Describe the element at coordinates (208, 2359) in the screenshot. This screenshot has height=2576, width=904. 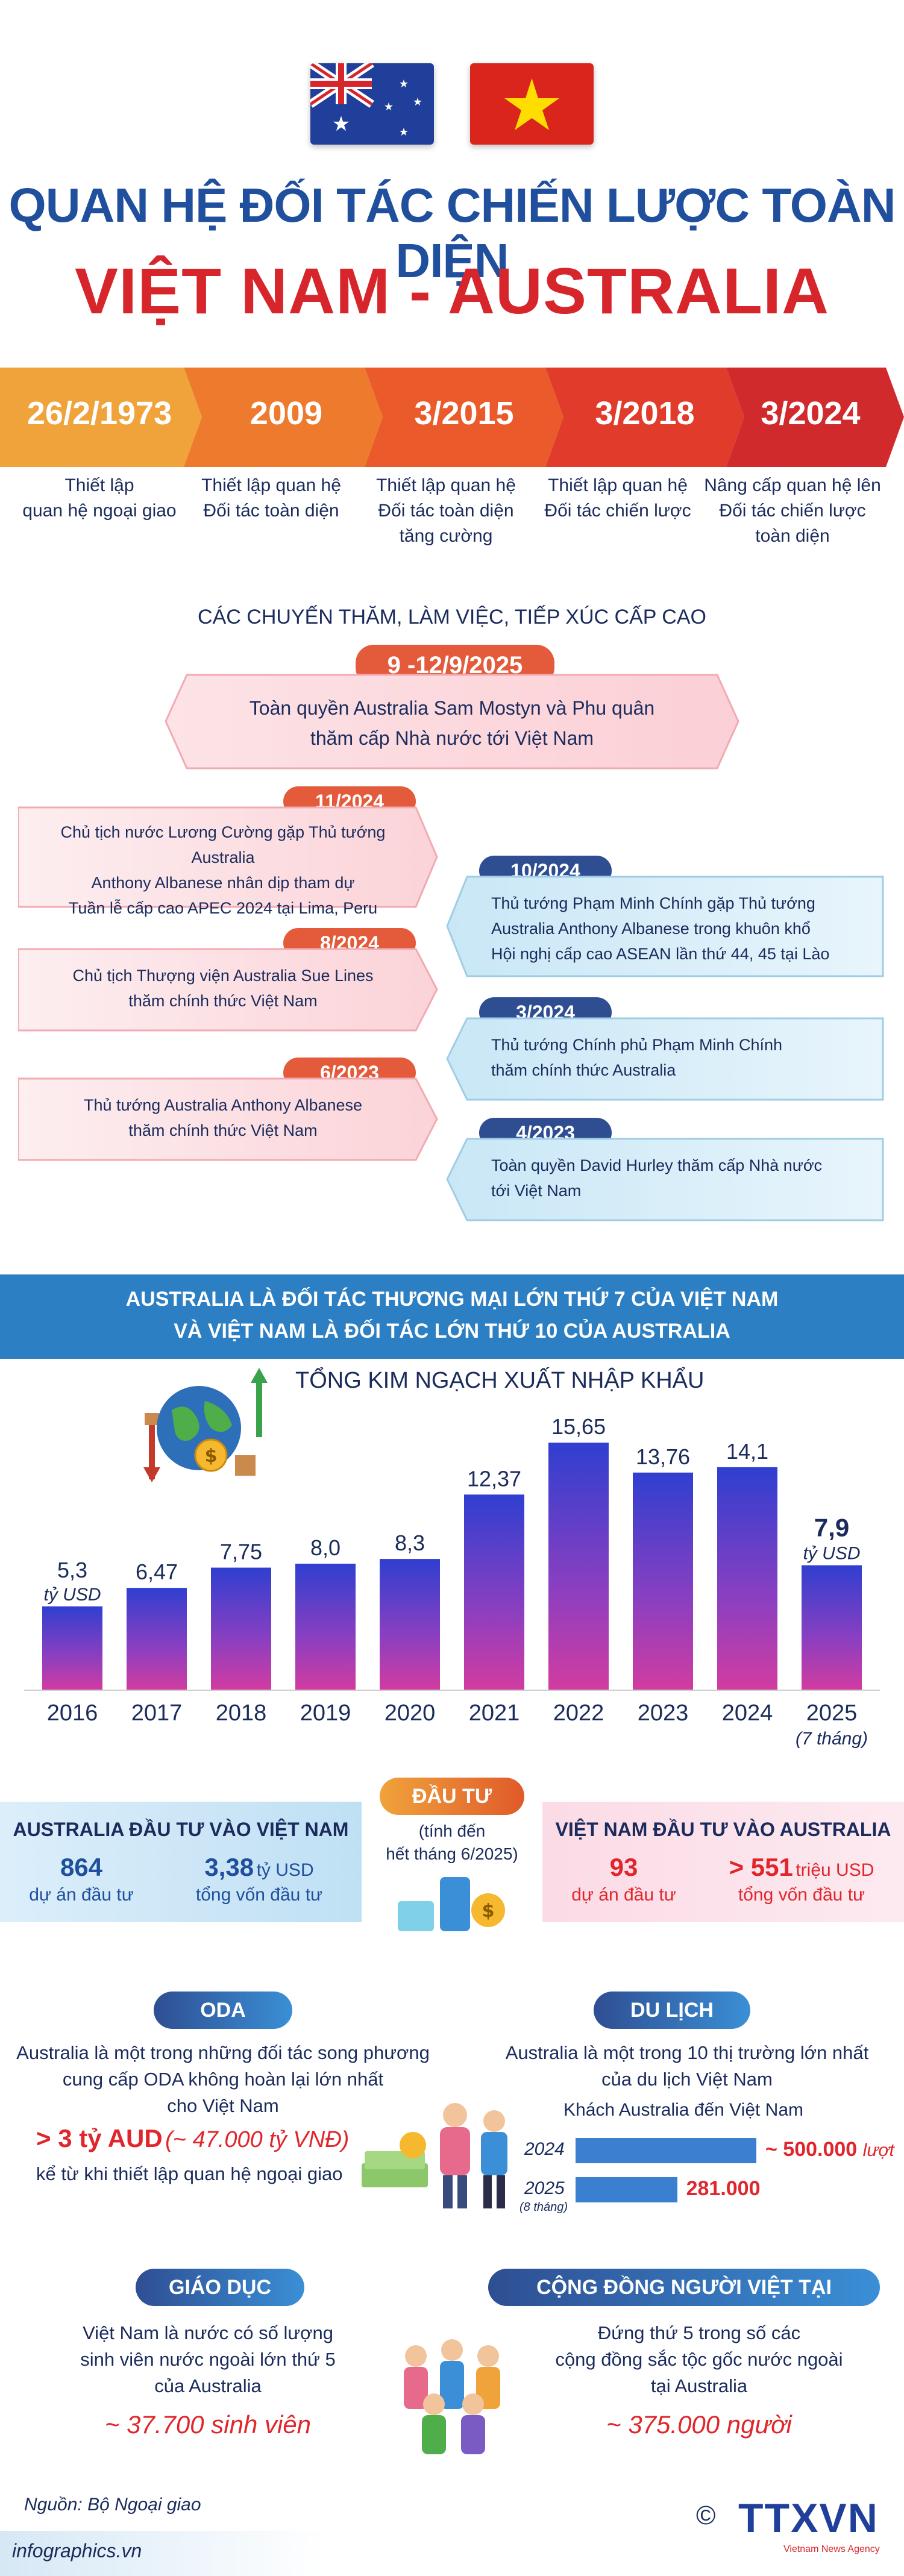
I see `education-line: sinh viên nước ngoài lớn thứ 5` at that location.